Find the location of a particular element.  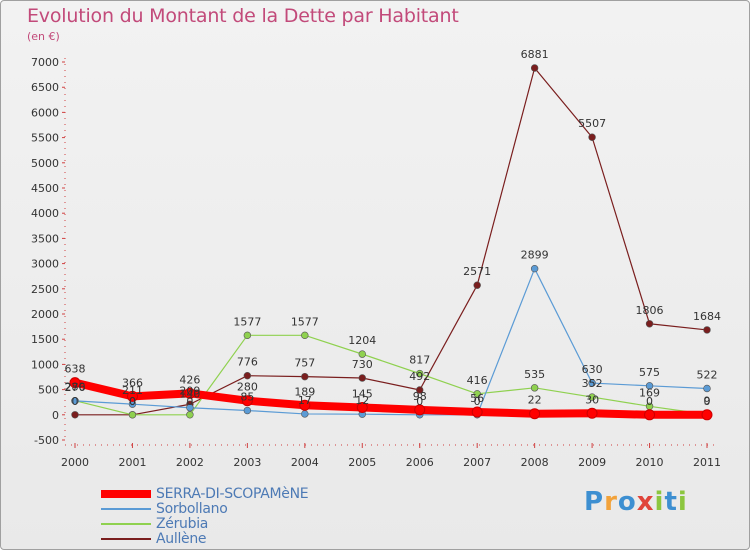

x-tick-label: 2010 is located at coordinates (650, 462).